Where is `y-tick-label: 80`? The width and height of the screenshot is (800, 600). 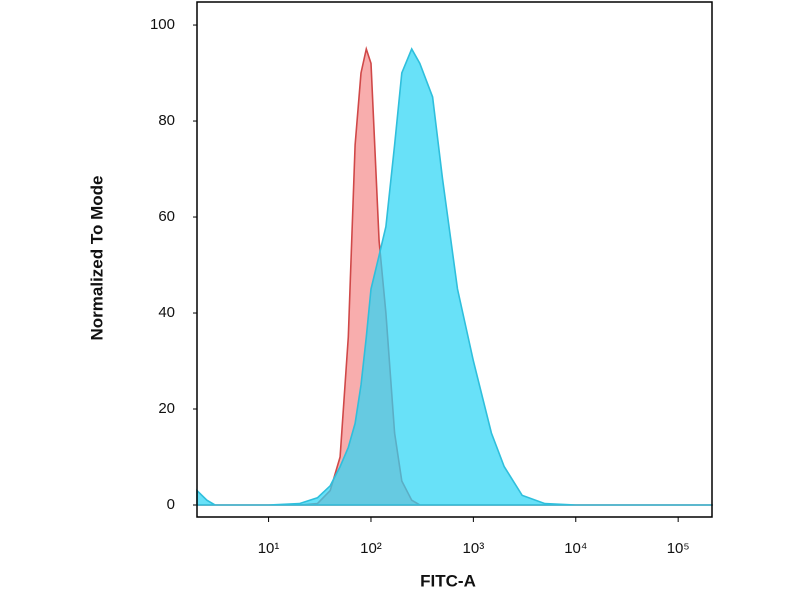
y-tick-label: 80 is located at coordinates (166, 120).